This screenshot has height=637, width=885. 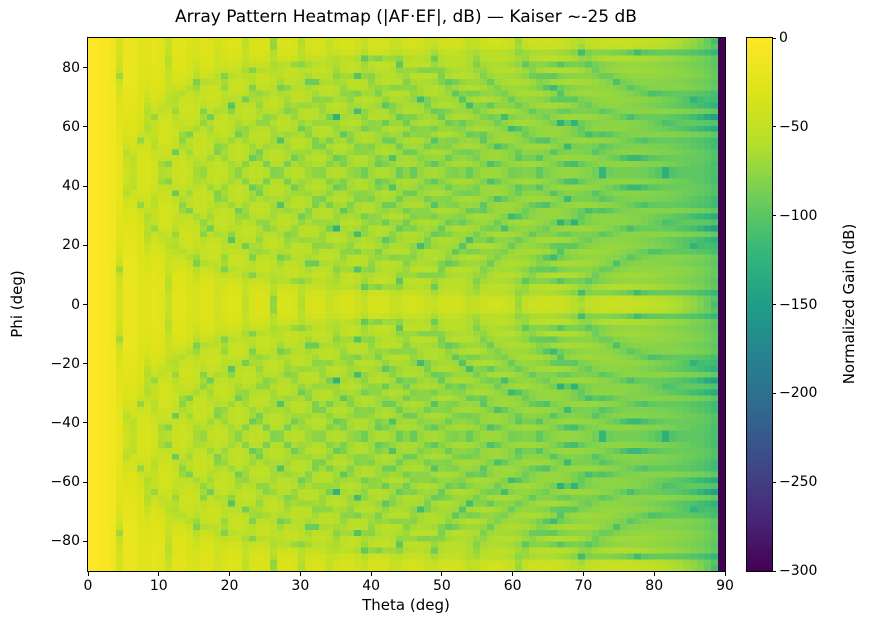 I want to click on x-tick-label: 70, so click(x=583, y=586).